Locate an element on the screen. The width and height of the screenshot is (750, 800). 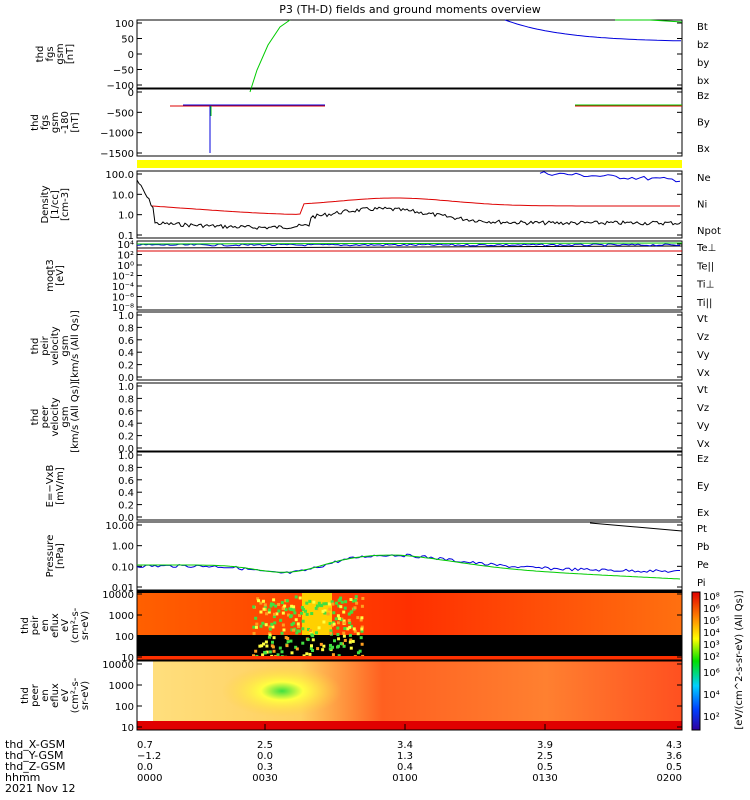
y-axis-label: sr-eV) is located at coordinates (85, 625).